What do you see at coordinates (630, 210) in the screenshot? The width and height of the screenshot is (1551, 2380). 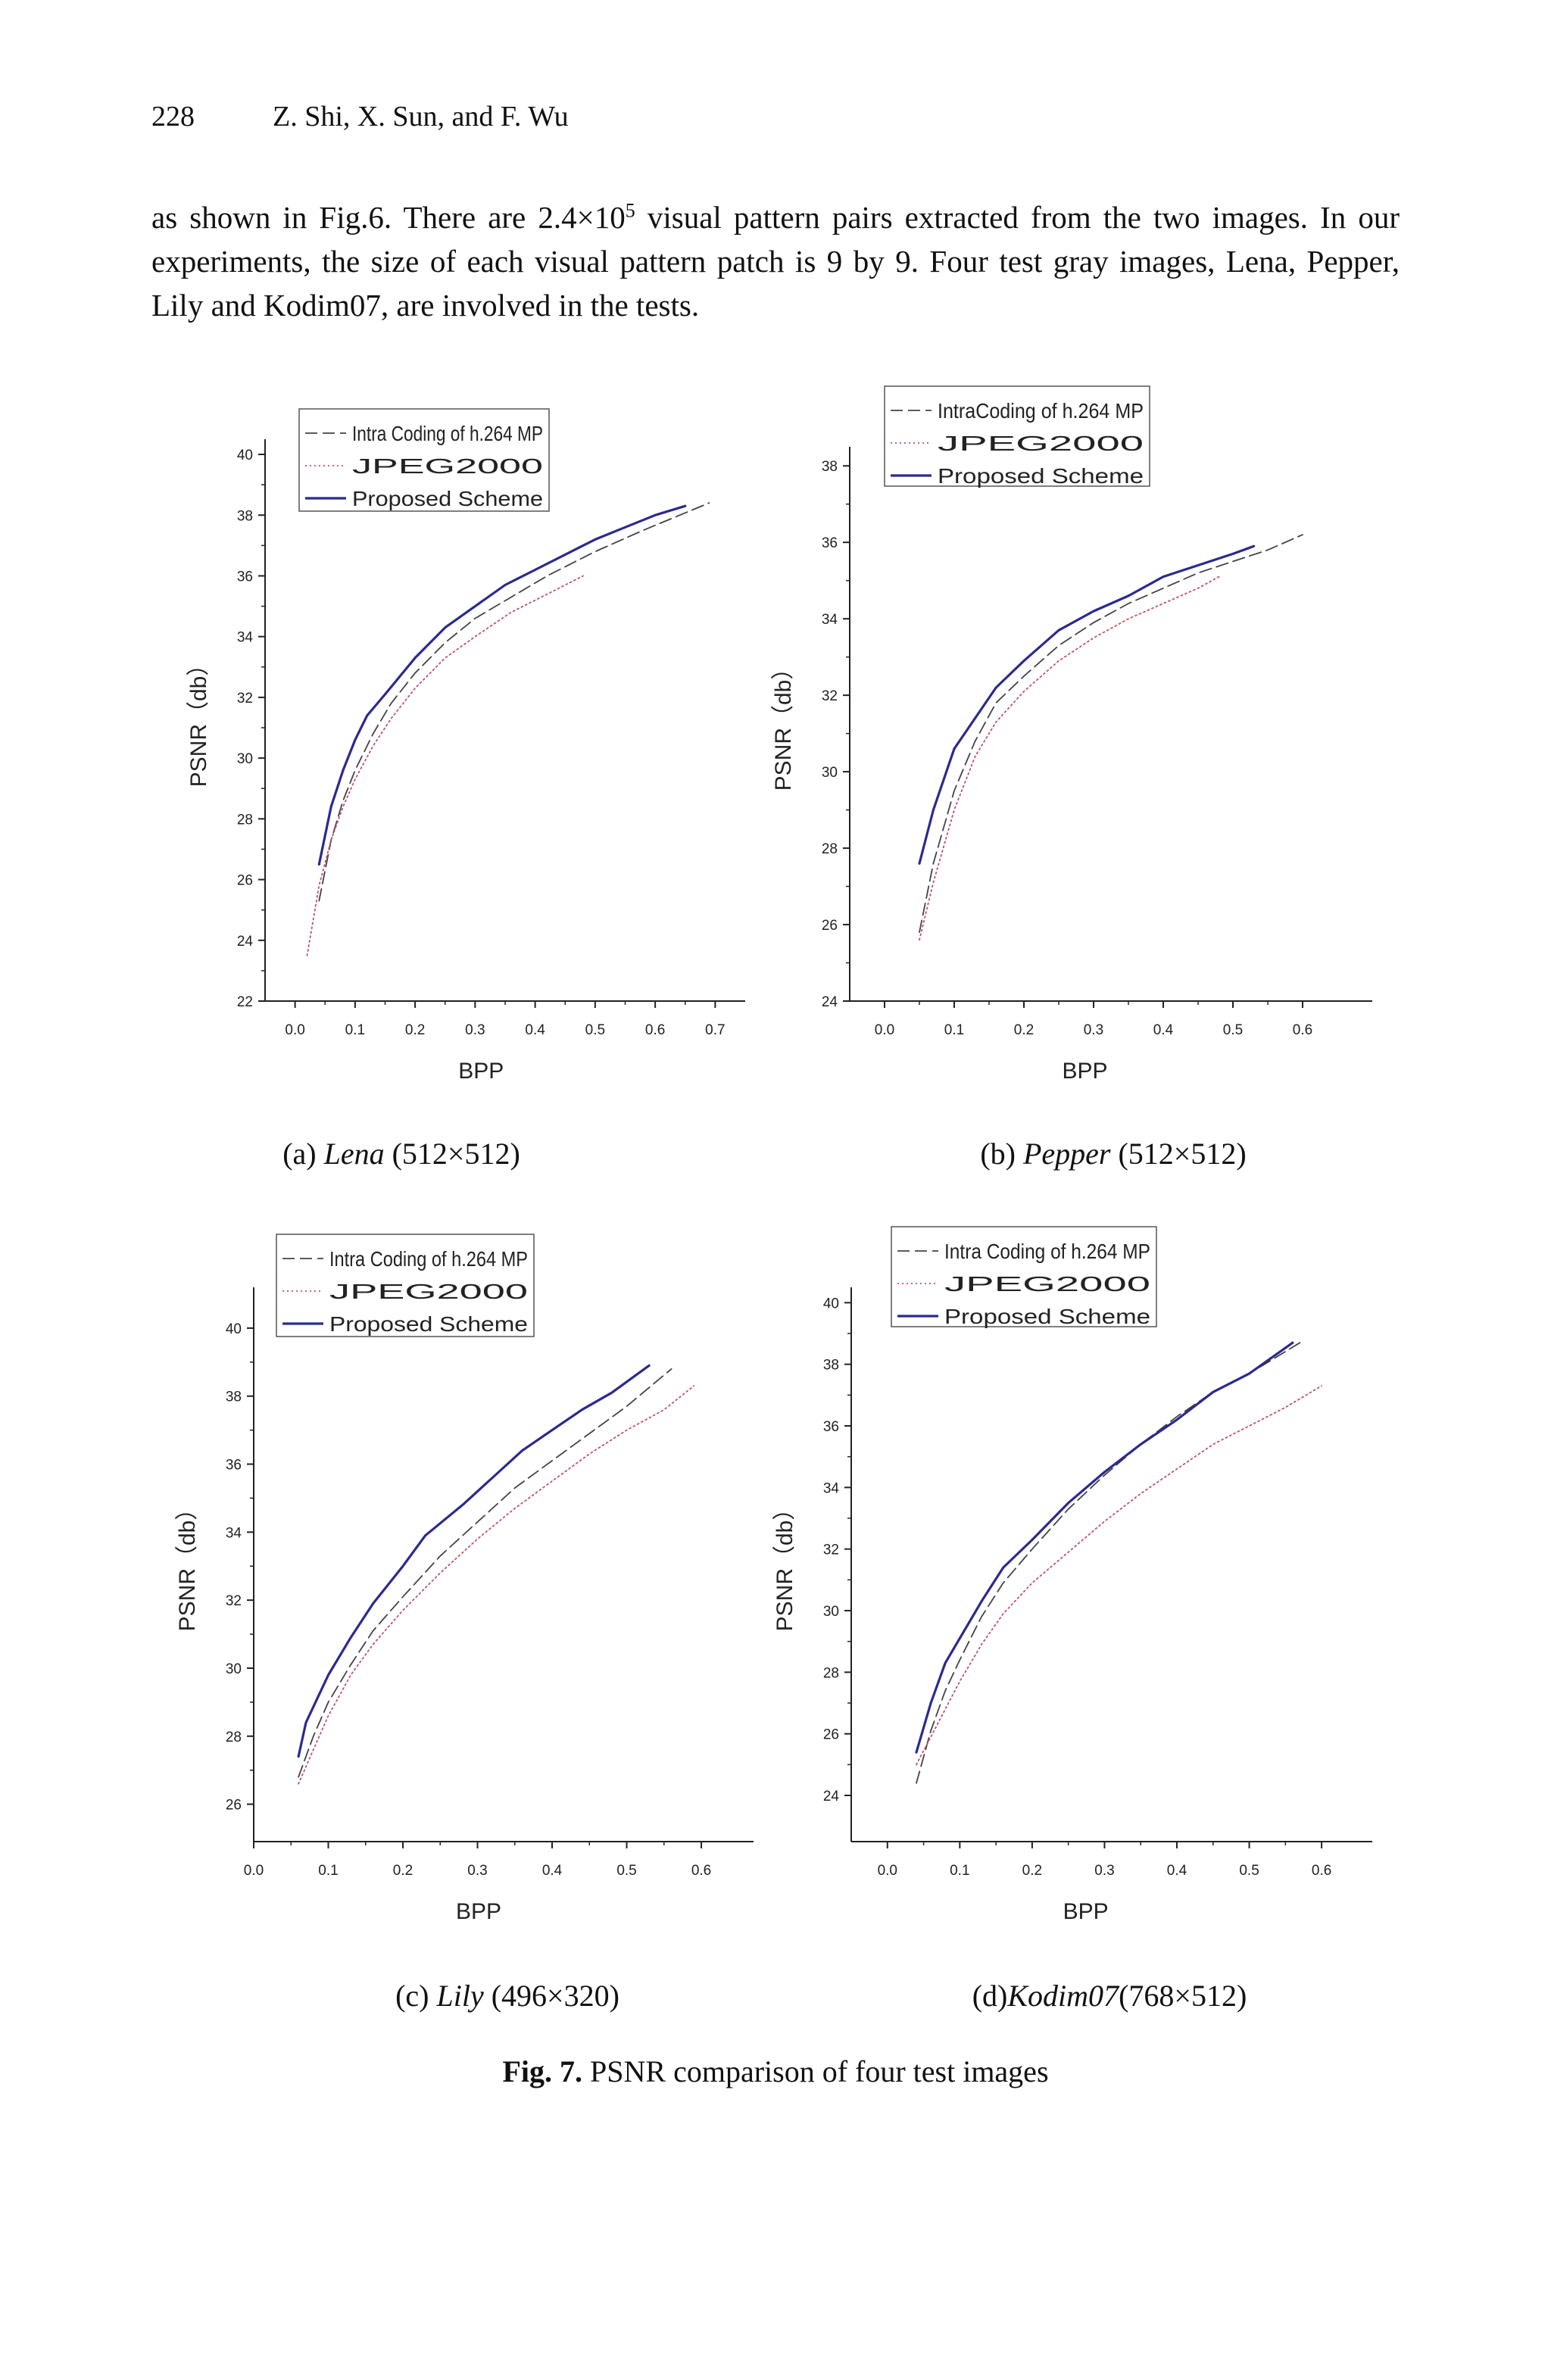 I see `body-text-superscript: 5` at bounding box center [630, 210].